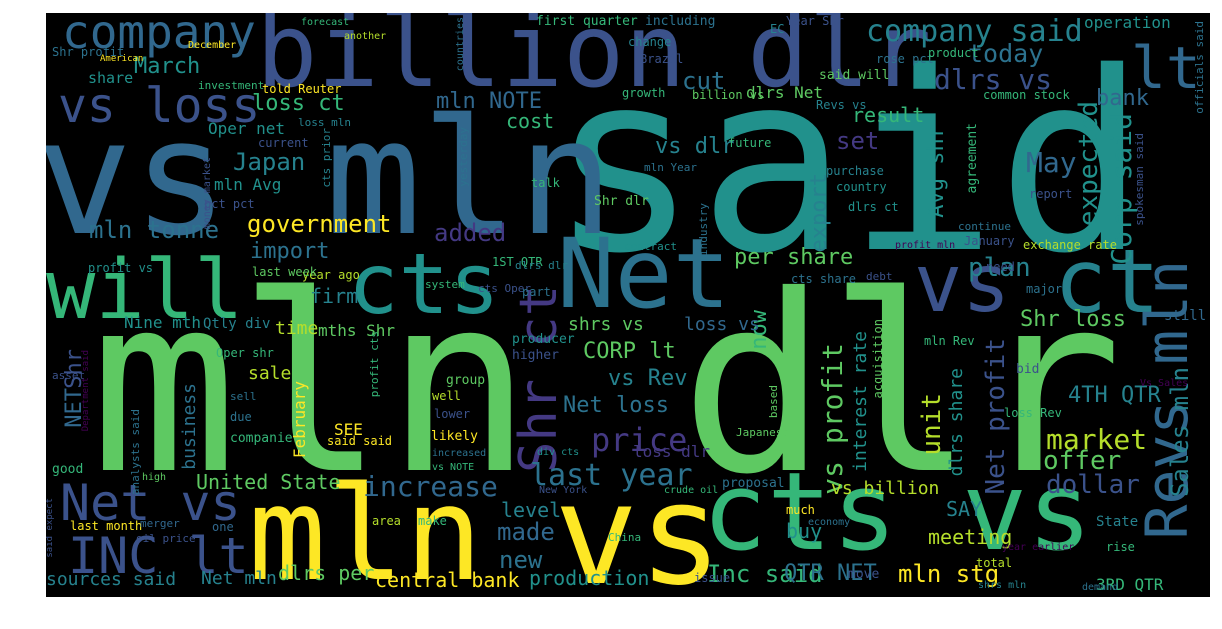  Describe the element at coordinates (111, 579) in the screenshot. I see `word-sources-said: sources said` at that location.